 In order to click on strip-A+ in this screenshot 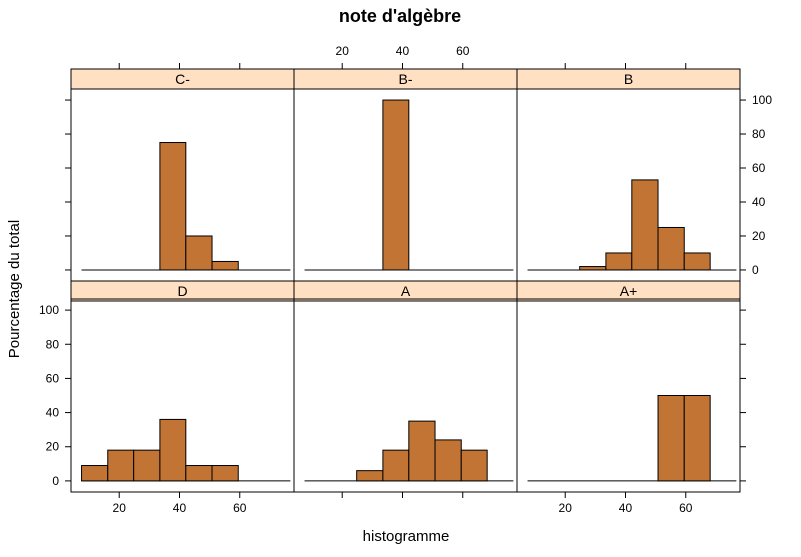, I will do `click(628, 291)`.